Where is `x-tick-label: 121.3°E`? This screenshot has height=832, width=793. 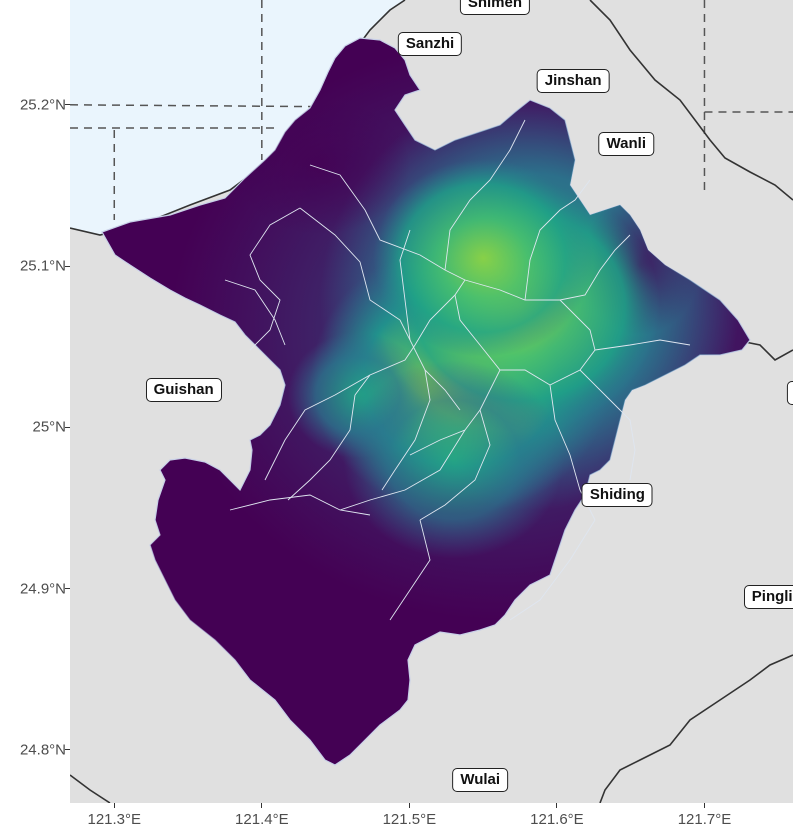
x-tick-label: 121.3°E is located at coordinates (114, 819).